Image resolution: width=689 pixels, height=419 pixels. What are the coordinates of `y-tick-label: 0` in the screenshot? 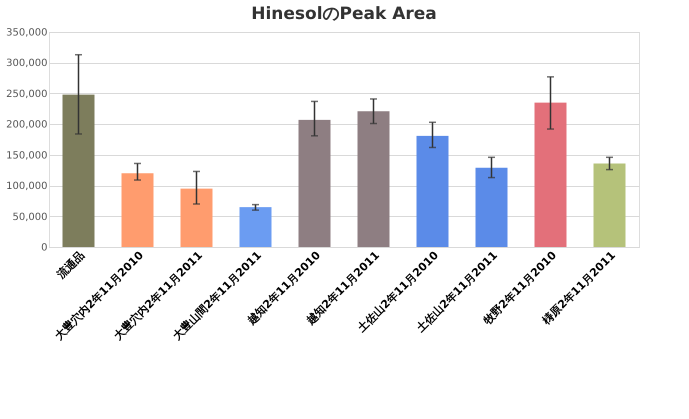 It's located at (44, 248).